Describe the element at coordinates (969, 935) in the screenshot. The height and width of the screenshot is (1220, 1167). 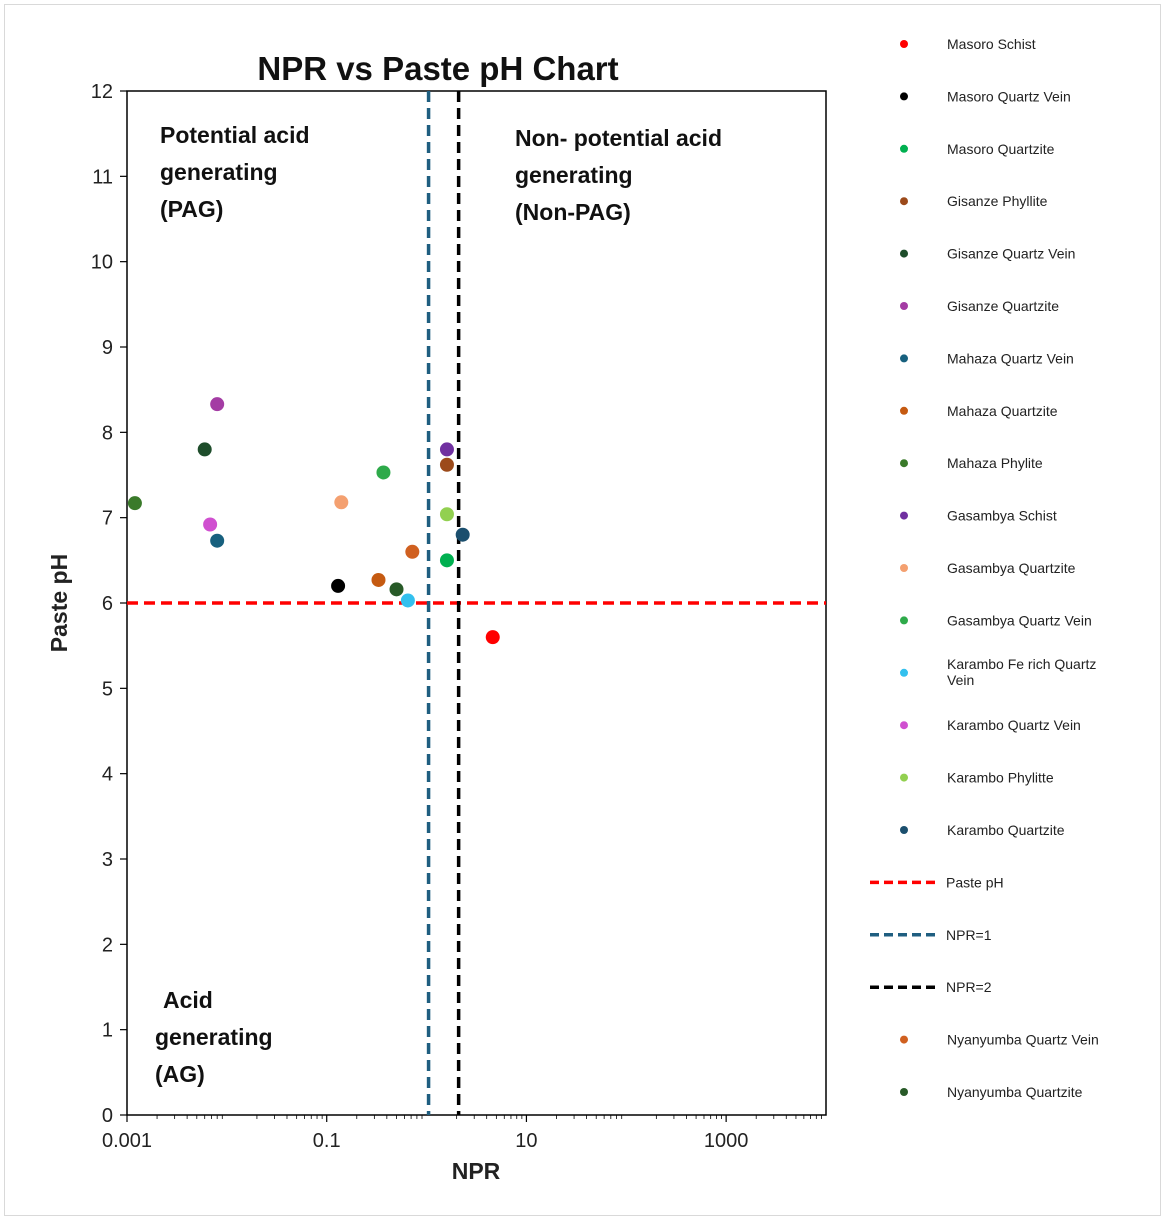
I see `legend-label: NPR=1` at that location.